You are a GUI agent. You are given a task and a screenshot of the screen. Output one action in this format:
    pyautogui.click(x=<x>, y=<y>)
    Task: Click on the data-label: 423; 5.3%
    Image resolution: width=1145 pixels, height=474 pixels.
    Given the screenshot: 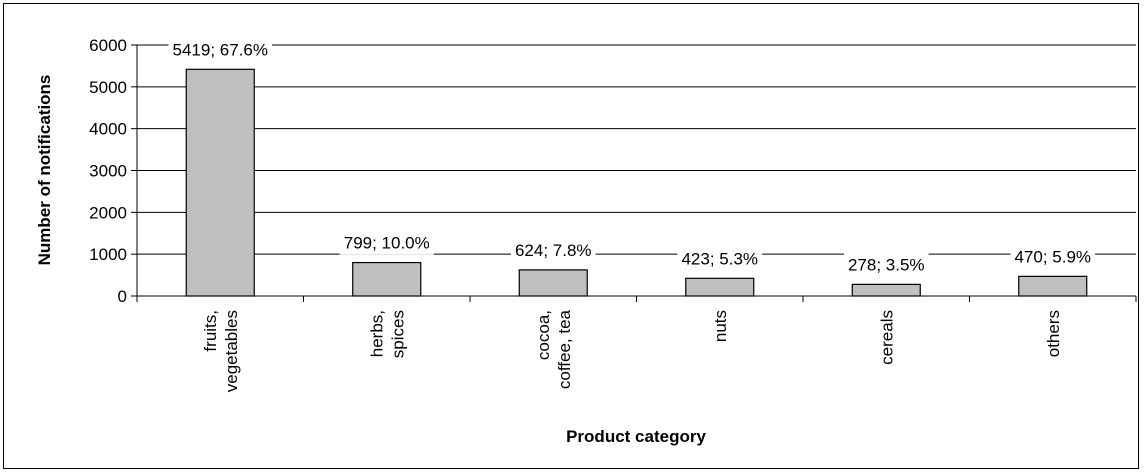 What is the action you would take?
    pyautogui.click(x=719, y=258)
    